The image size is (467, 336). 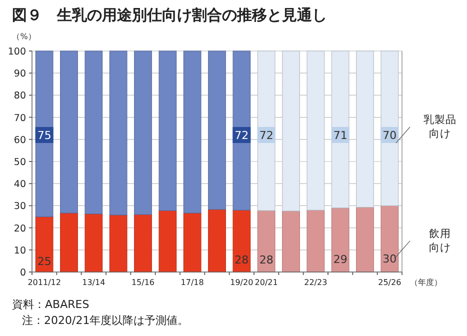 What do you see at coordinates (20, 162) in the screenshot?
I see `y-tick-label: 50` at bounding box center [20, 162].